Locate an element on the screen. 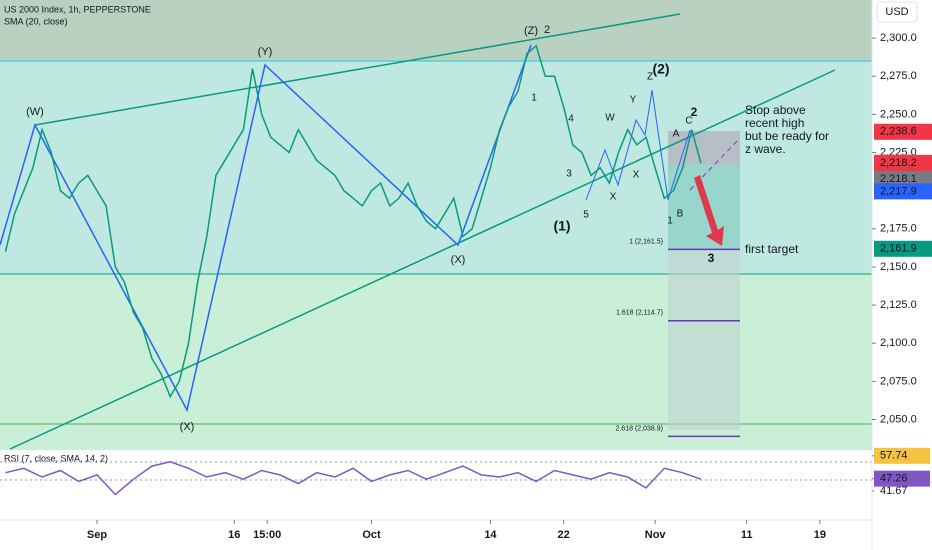 The height and width of the screenshot is (550, 932). annotation: W is located at coordinates (610, 118).